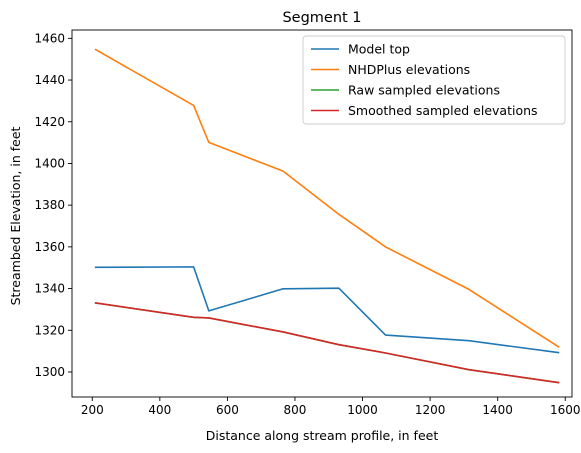 This screenshot has height=453, width=581. I want to click on x-tick-label: 600, so click(227, 410).